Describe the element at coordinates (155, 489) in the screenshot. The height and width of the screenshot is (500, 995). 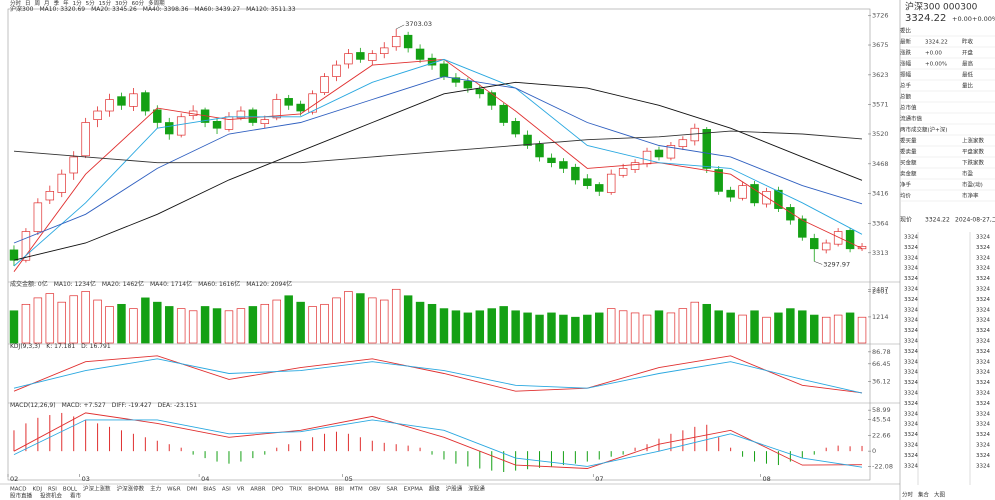
I see `indicator-tab: 主力` at that location.